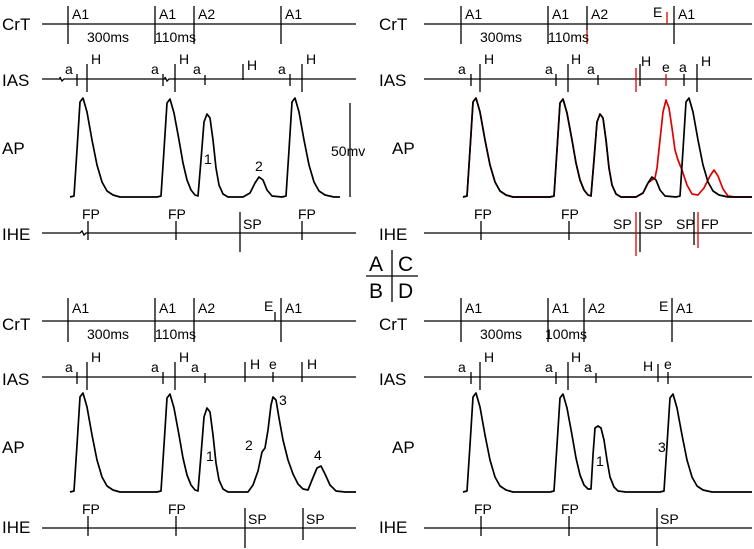 The width and height of the screenshot is (754, 549). I want to click on ihe-trace: FP FP SP, so click(588, 523).